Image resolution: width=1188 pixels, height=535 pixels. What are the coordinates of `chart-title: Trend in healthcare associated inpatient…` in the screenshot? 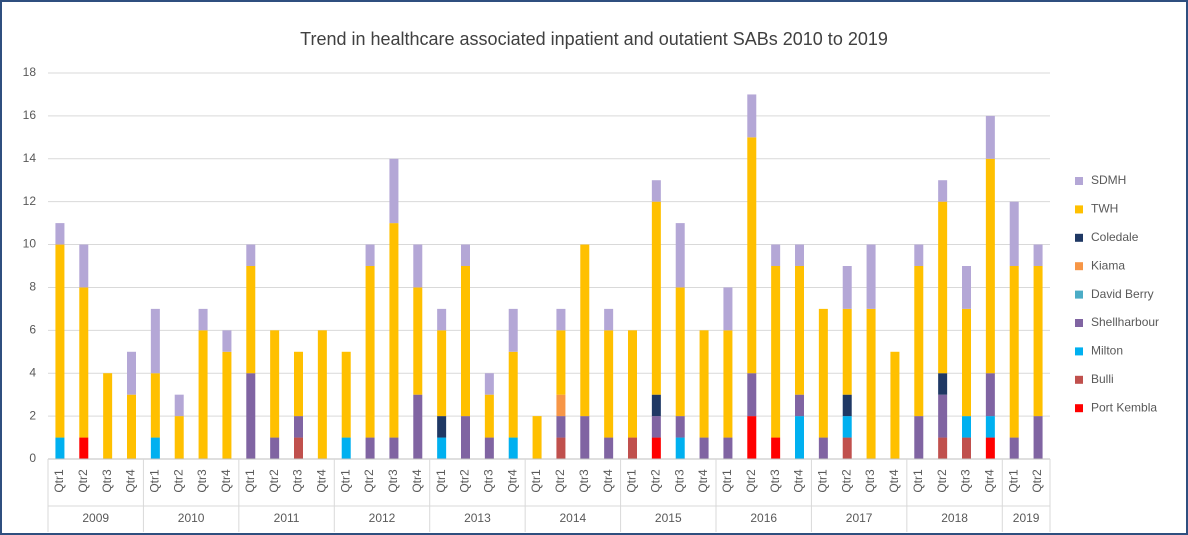 It's located at (594, 39).